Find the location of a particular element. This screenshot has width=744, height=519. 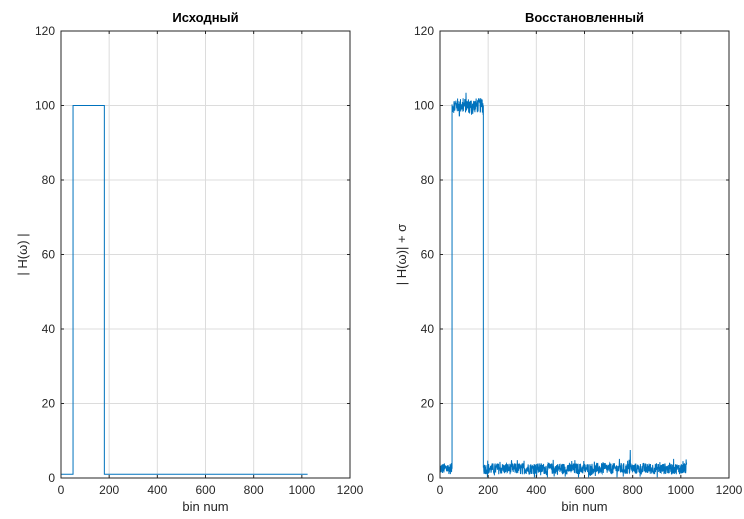

y-axis-label: | H(ω) | is located at coordinates (22, 254).